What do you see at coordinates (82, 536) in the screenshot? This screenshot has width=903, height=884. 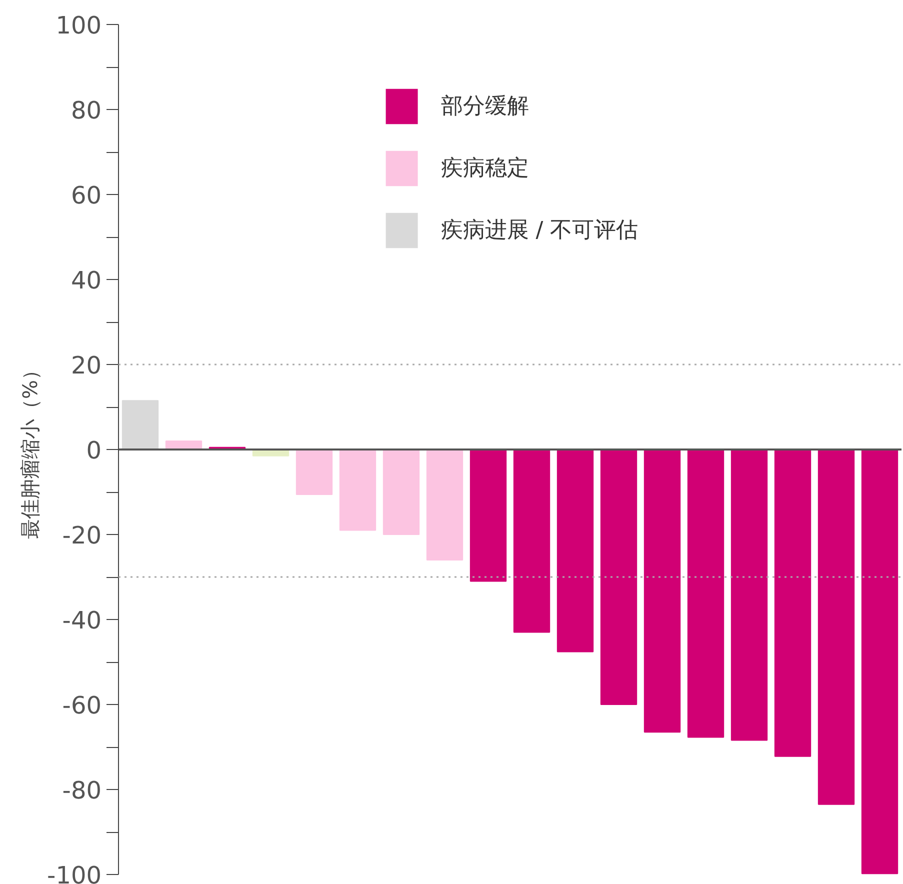 I see `y-tick-label: -20` at bounding box center [82, 536].